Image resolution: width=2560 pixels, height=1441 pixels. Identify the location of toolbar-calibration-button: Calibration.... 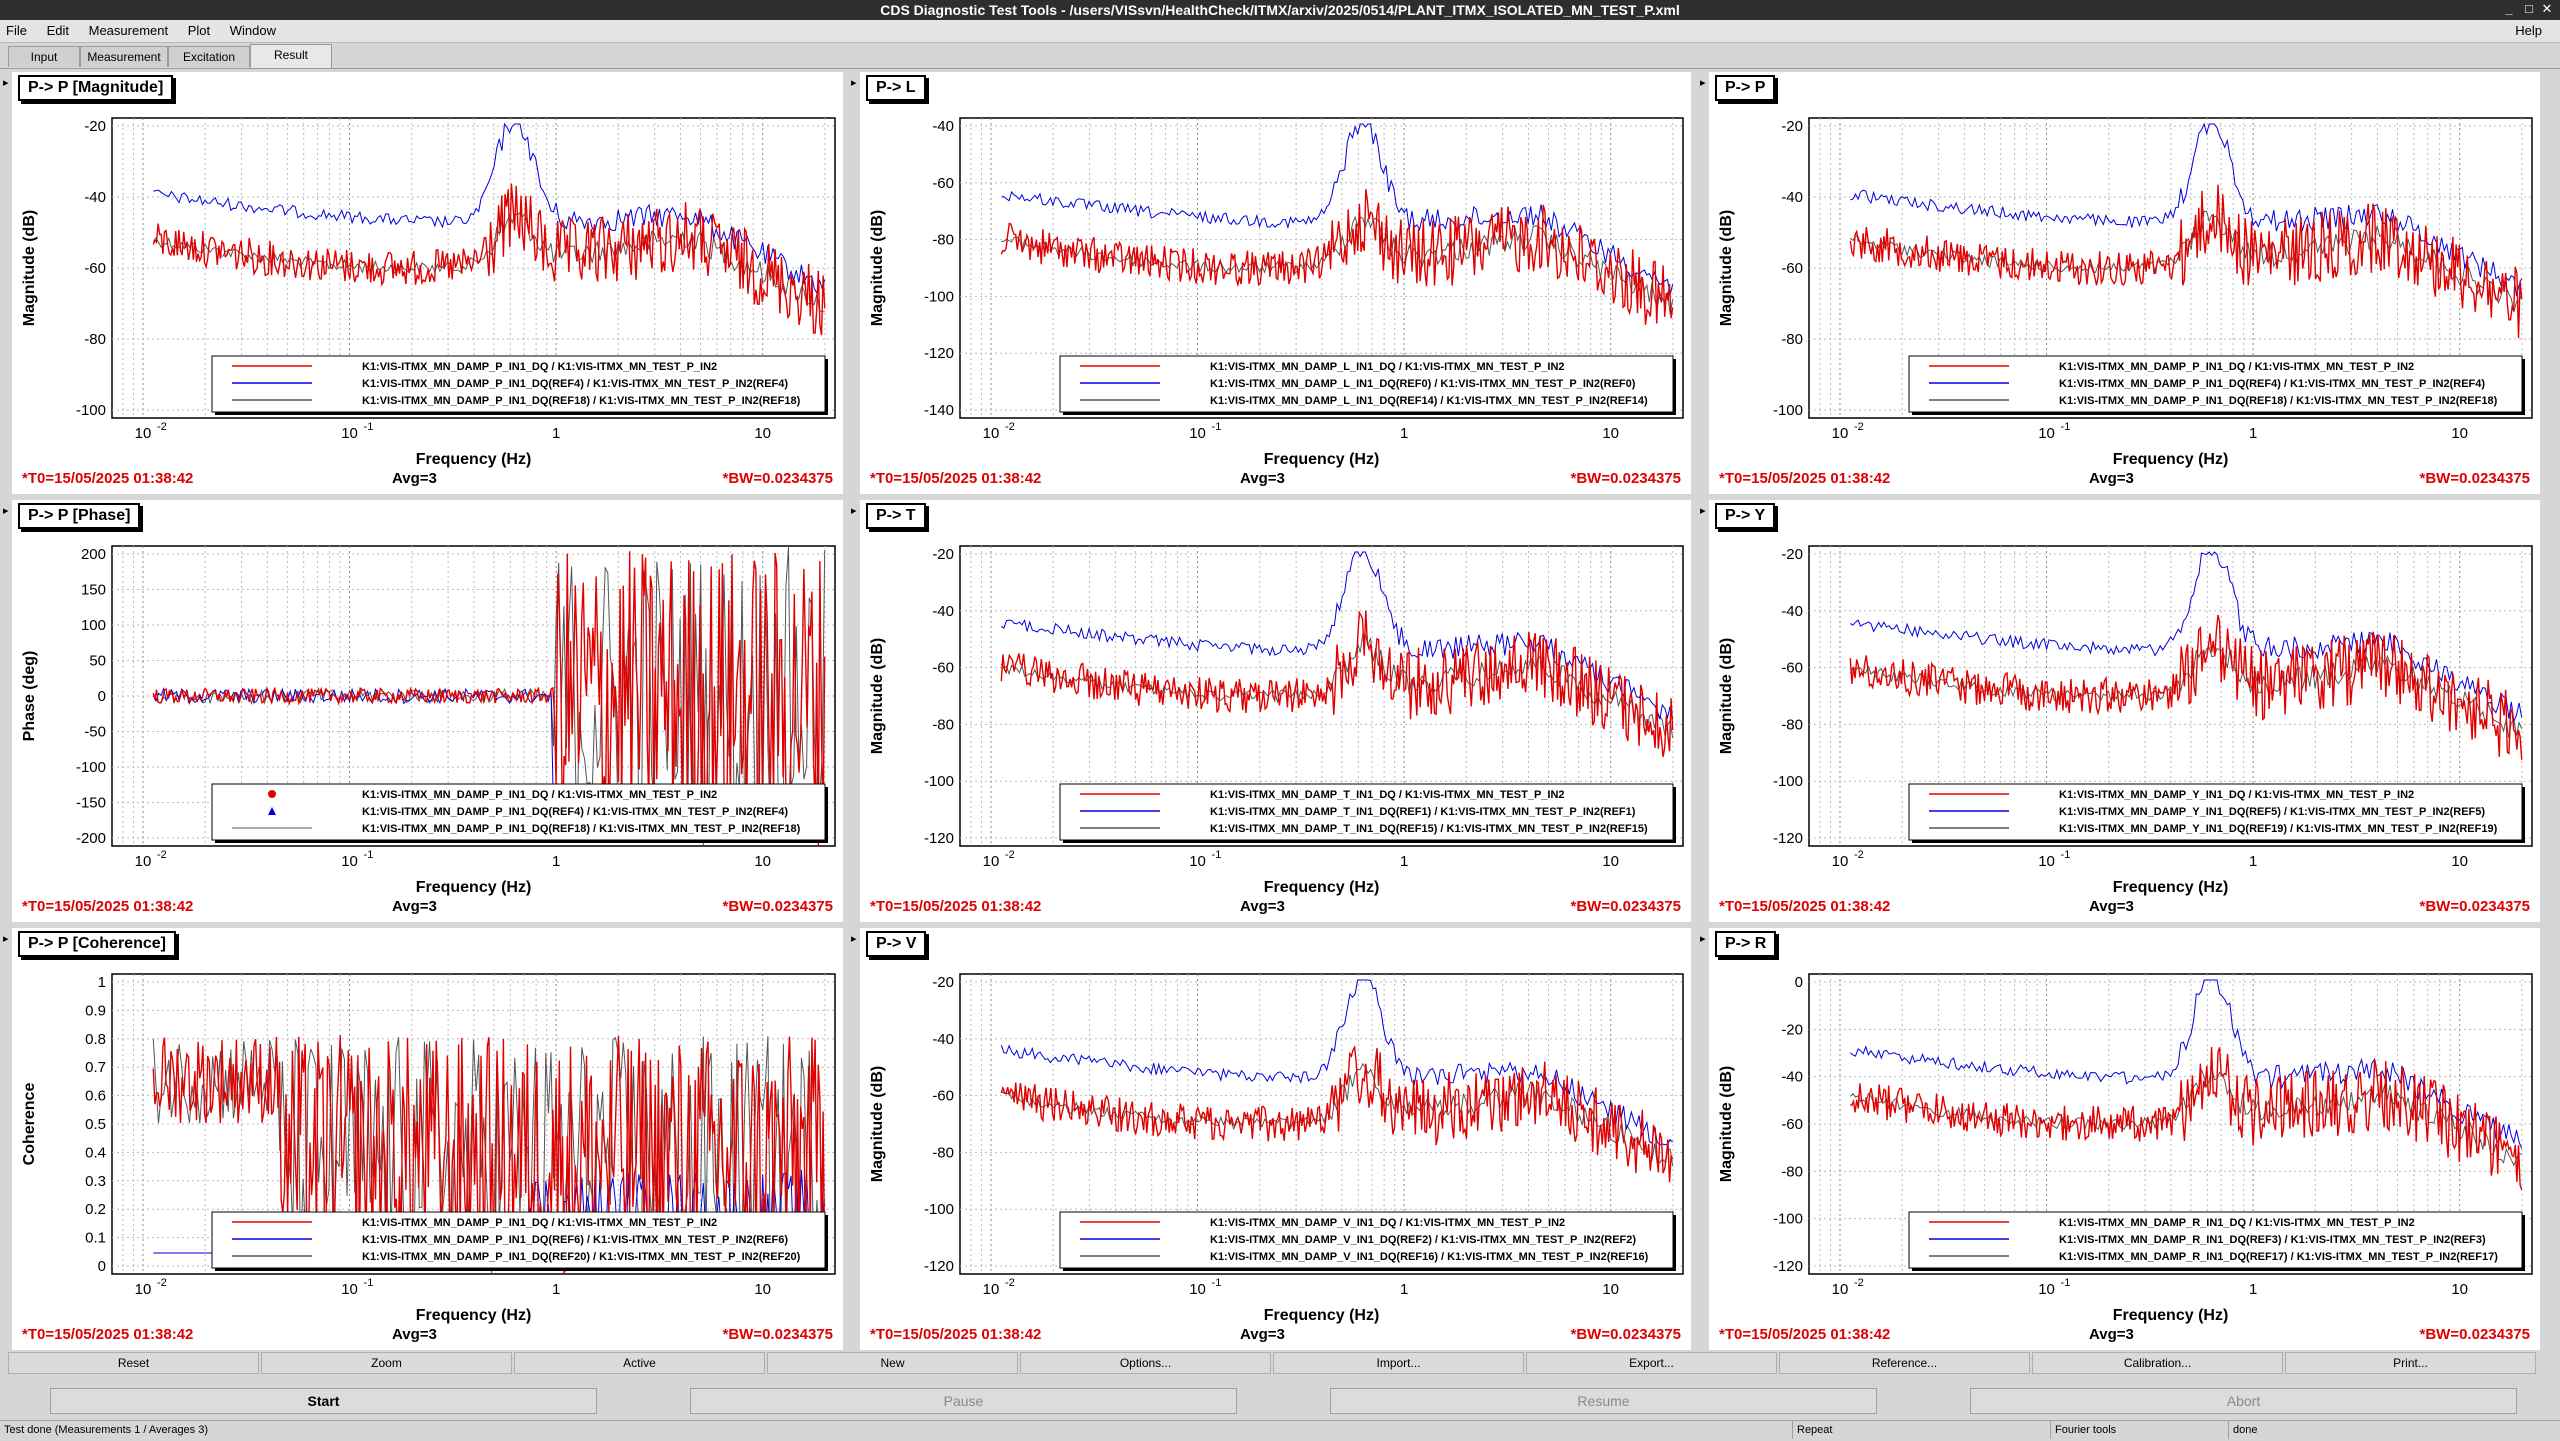
(2157, 1363).